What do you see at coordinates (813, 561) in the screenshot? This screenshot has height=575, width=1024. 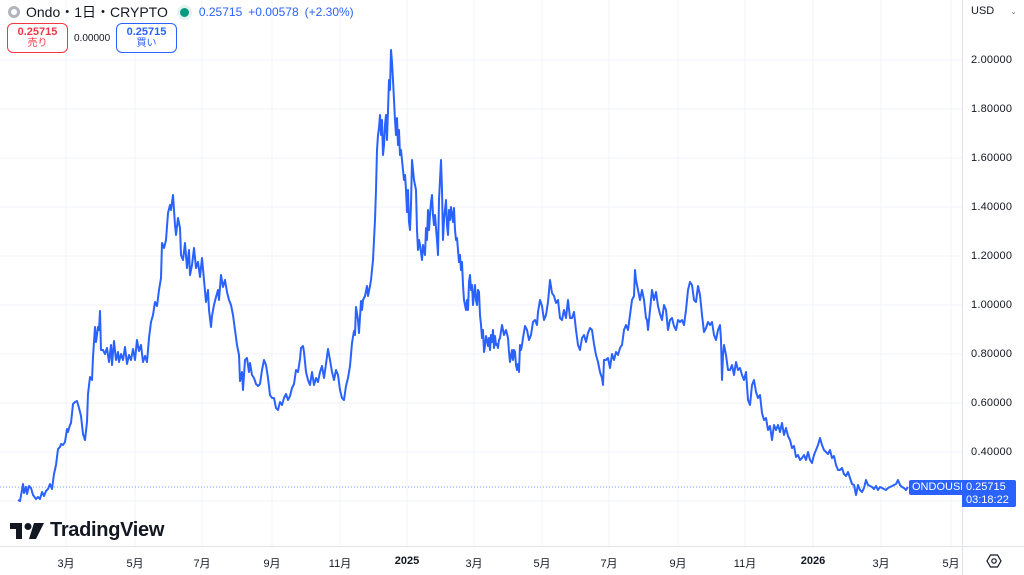 I see `x-tick-year: 2026` at bounding box center [813, 561].